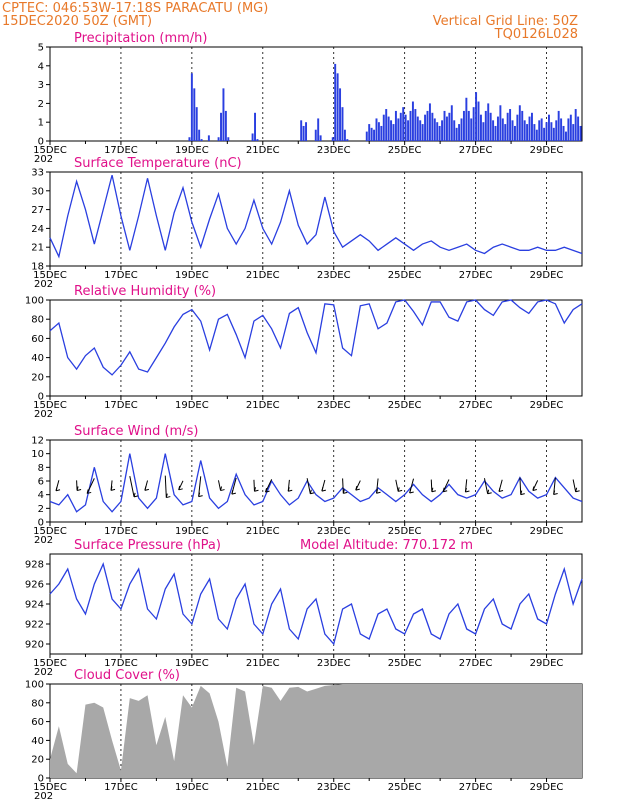  What do you see at coordinates (41, 104) in the screenshot?
I see `y-tick-label: 2` at bounding box center [41, 104].